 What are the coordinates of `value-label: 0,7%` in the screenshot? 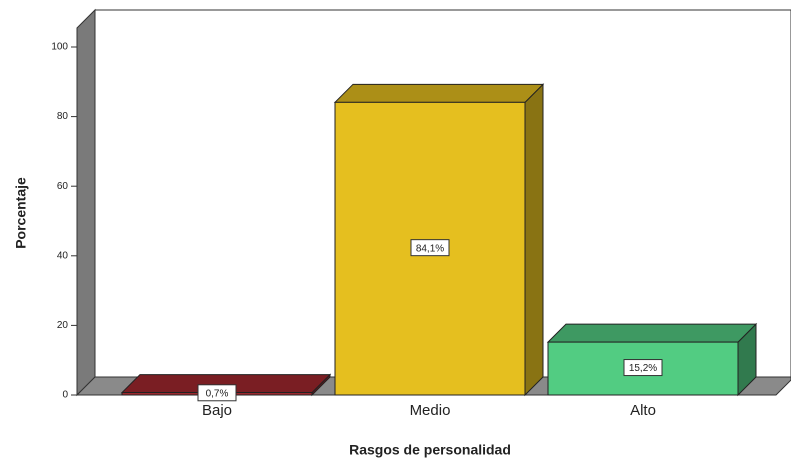 It's located at (217, 393).